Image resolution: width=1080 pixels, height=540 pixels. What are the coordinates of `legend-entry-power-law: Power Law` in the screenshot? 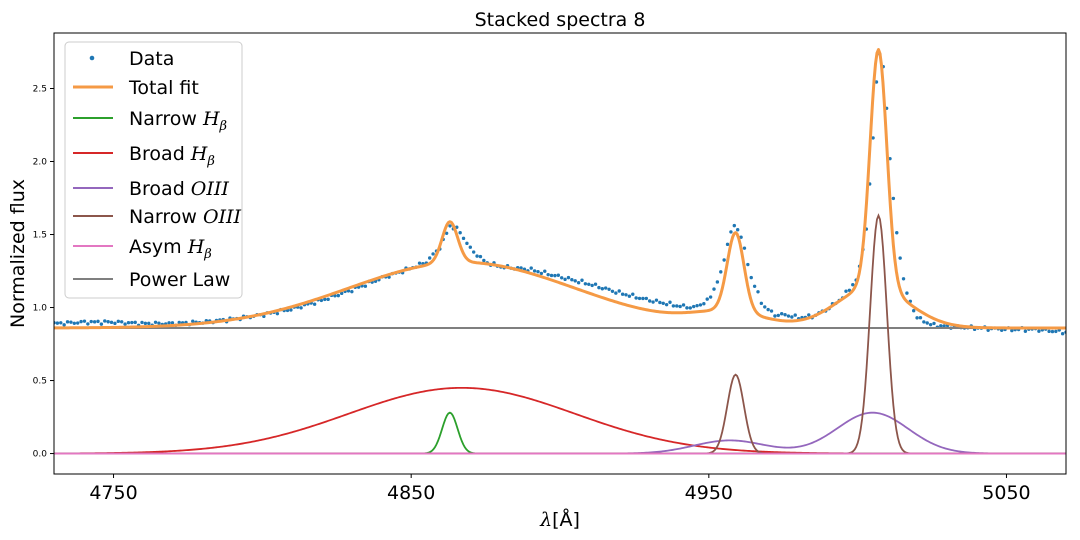 It's located at (151, 280).